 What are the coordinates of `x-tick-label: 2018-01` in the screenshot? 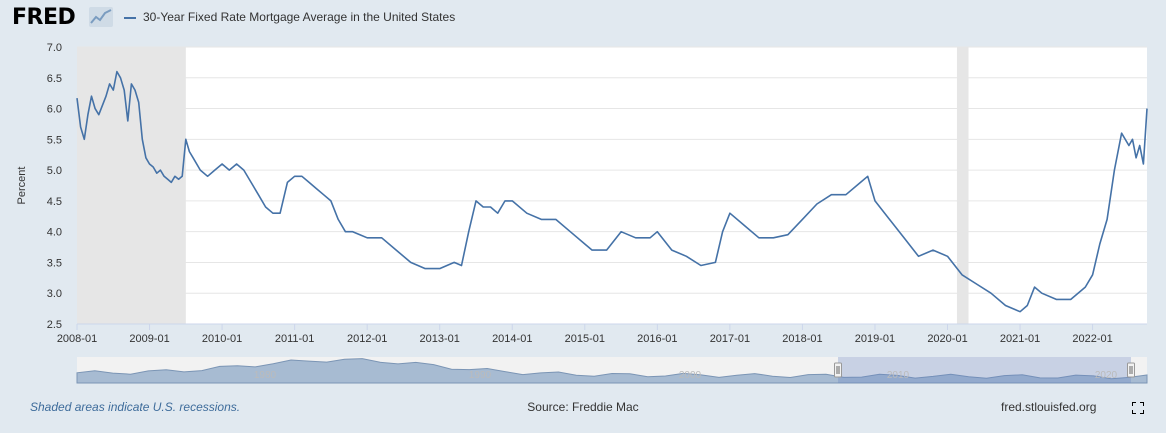 It's located at (802, 339).